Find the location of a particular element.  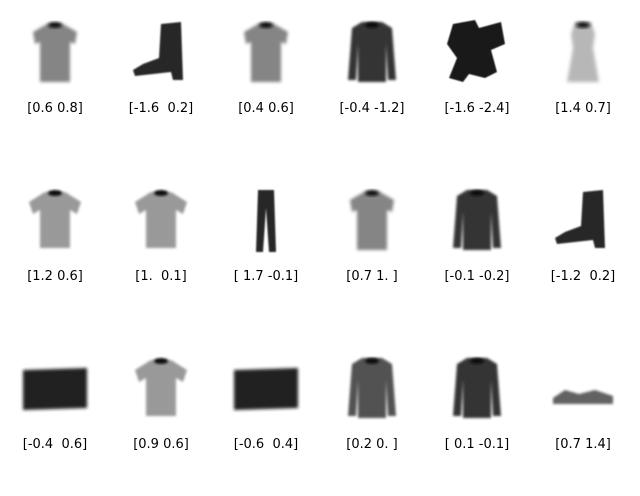

latent-coordinate-label: [0.2 0. ] is located at coordinates (372, 444).